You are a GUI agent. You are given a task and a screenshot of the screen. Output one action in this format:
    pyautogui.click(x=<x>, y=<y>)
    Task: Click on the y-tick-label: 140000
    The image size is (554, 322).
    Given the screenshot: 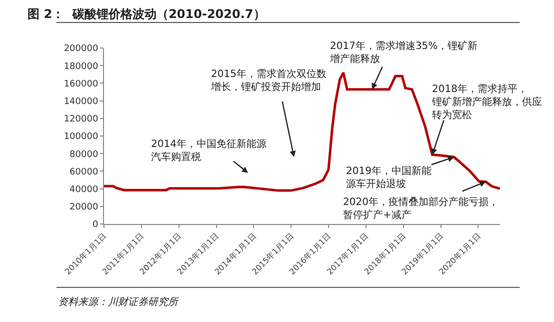 What is the action you would take?
    pyautogui.click(x=81, y=101)
    